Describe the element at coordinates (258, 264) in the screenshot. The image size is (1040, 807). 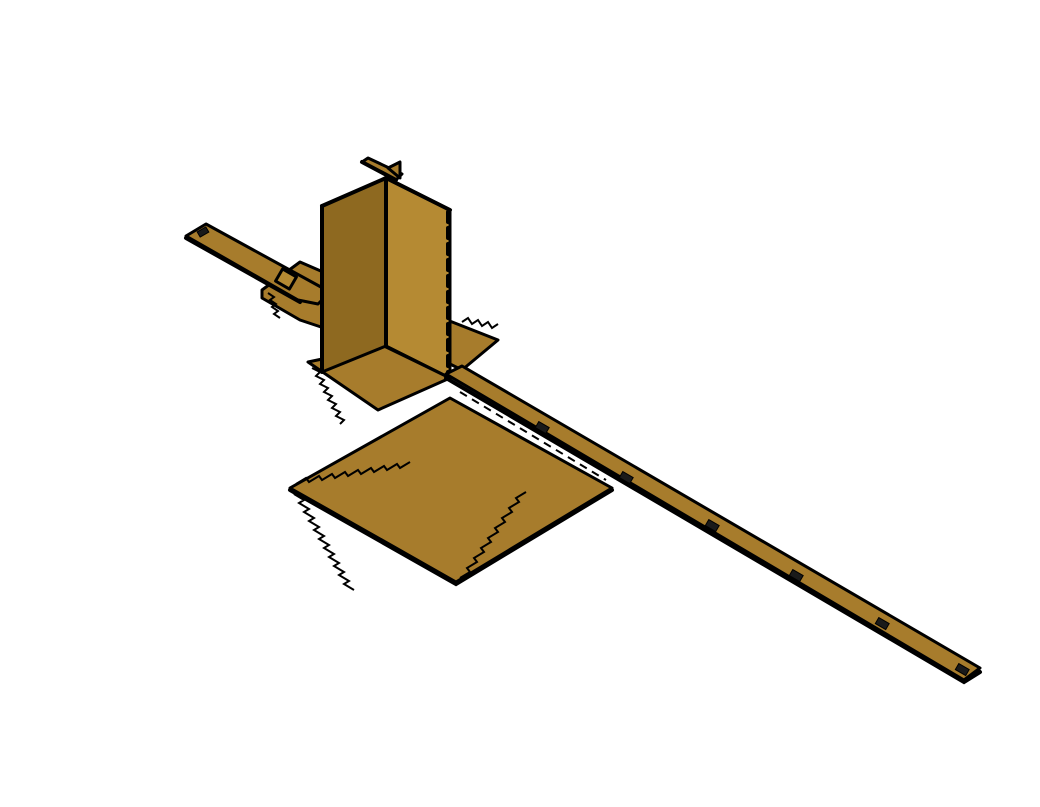
I see `long-rail-left` at that location.